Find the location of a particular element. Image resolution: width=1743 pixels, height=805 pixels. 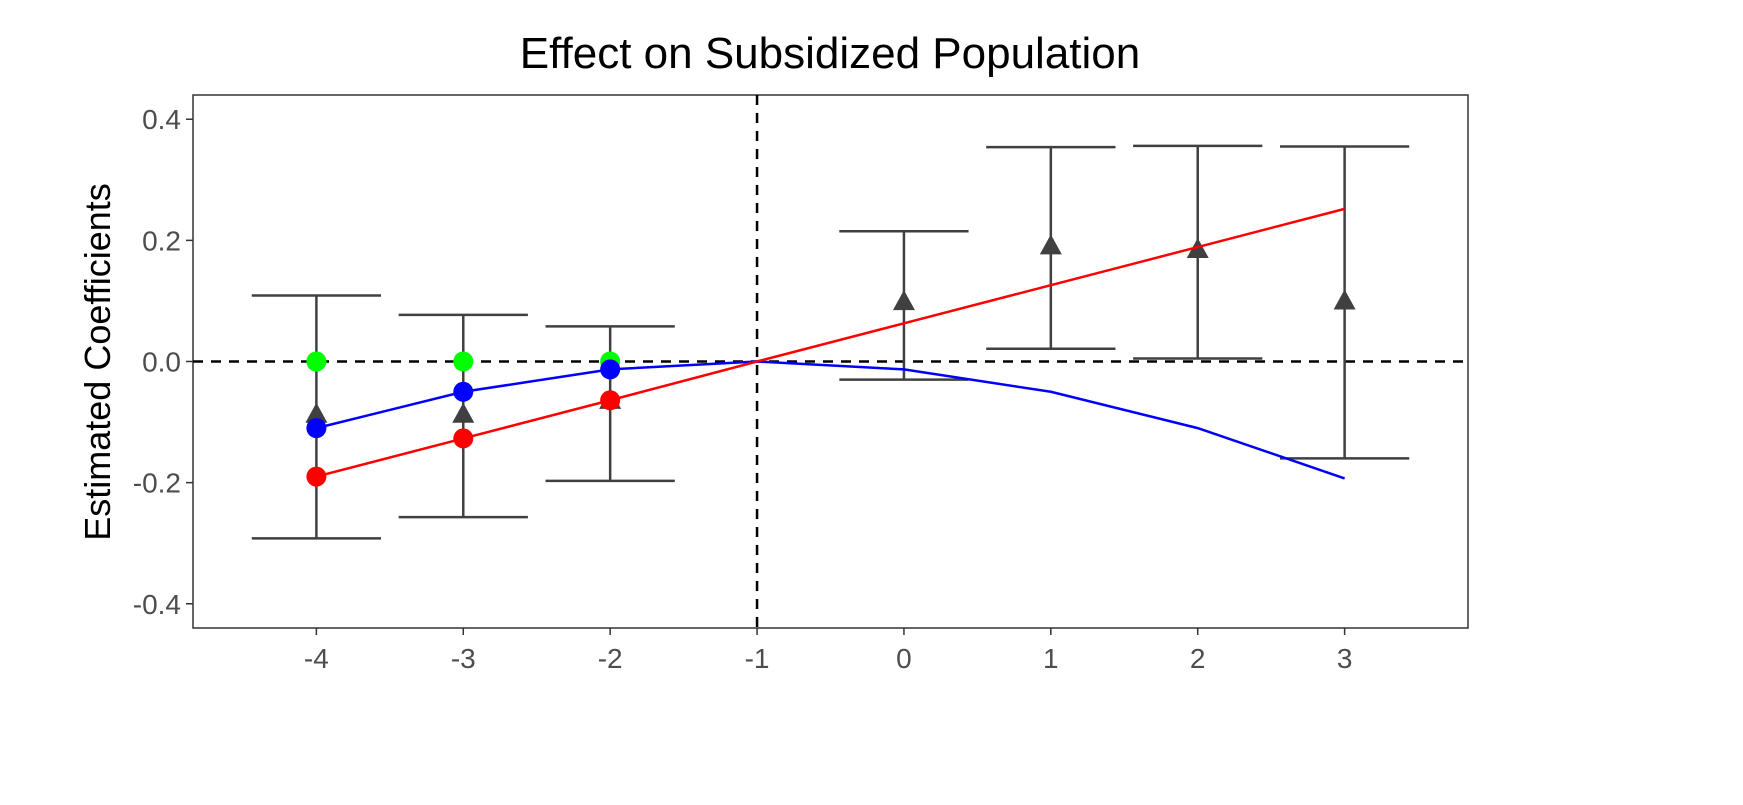

x-tick-label: 2 is located at coordinates (1198, 658).